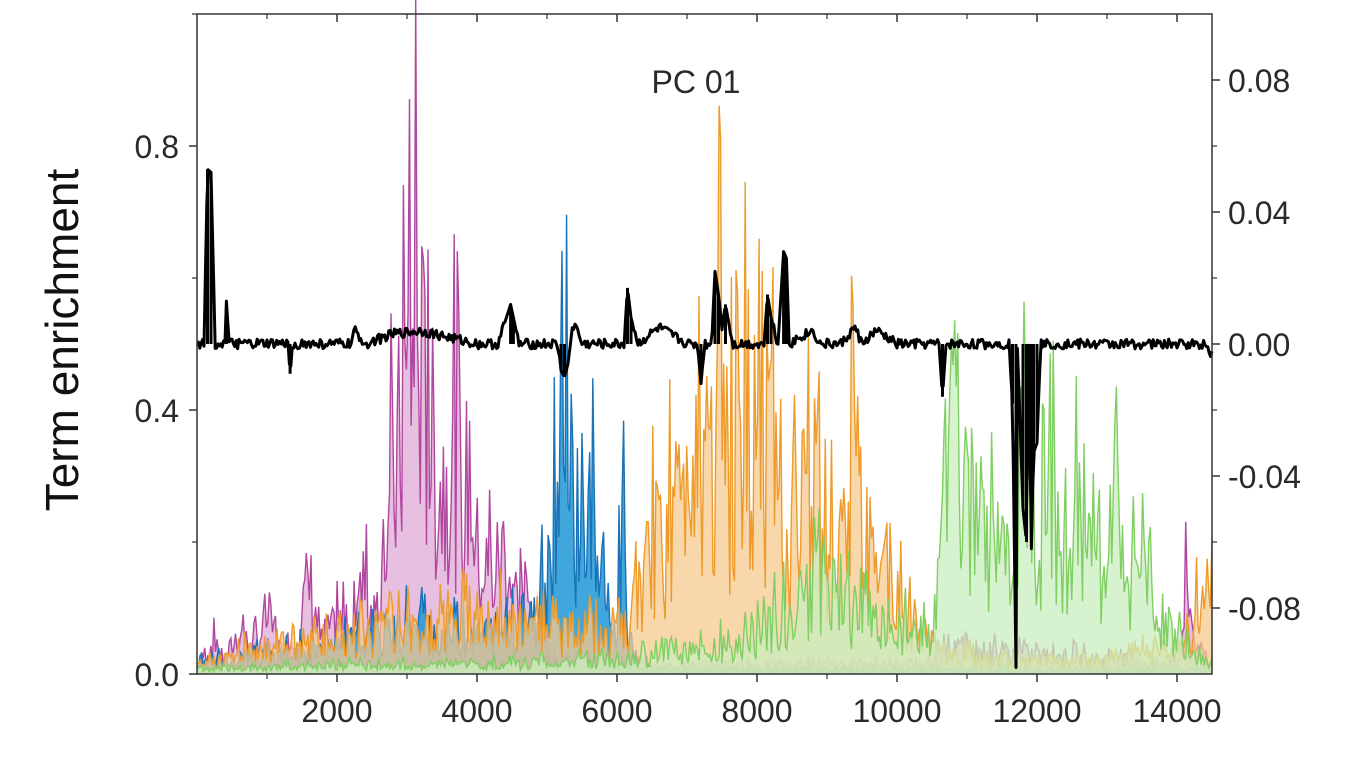  What do you see at coordinates (1264, 609) in the screenshot?
I see `y2-tick-label: -0.08` at bounding box center [1264, 609].